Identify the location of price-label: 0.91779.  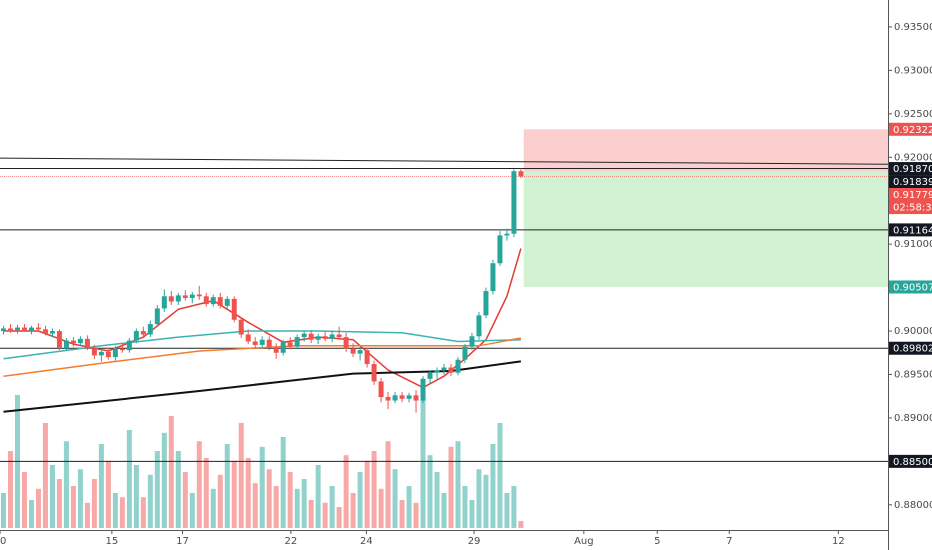
(912, 195).